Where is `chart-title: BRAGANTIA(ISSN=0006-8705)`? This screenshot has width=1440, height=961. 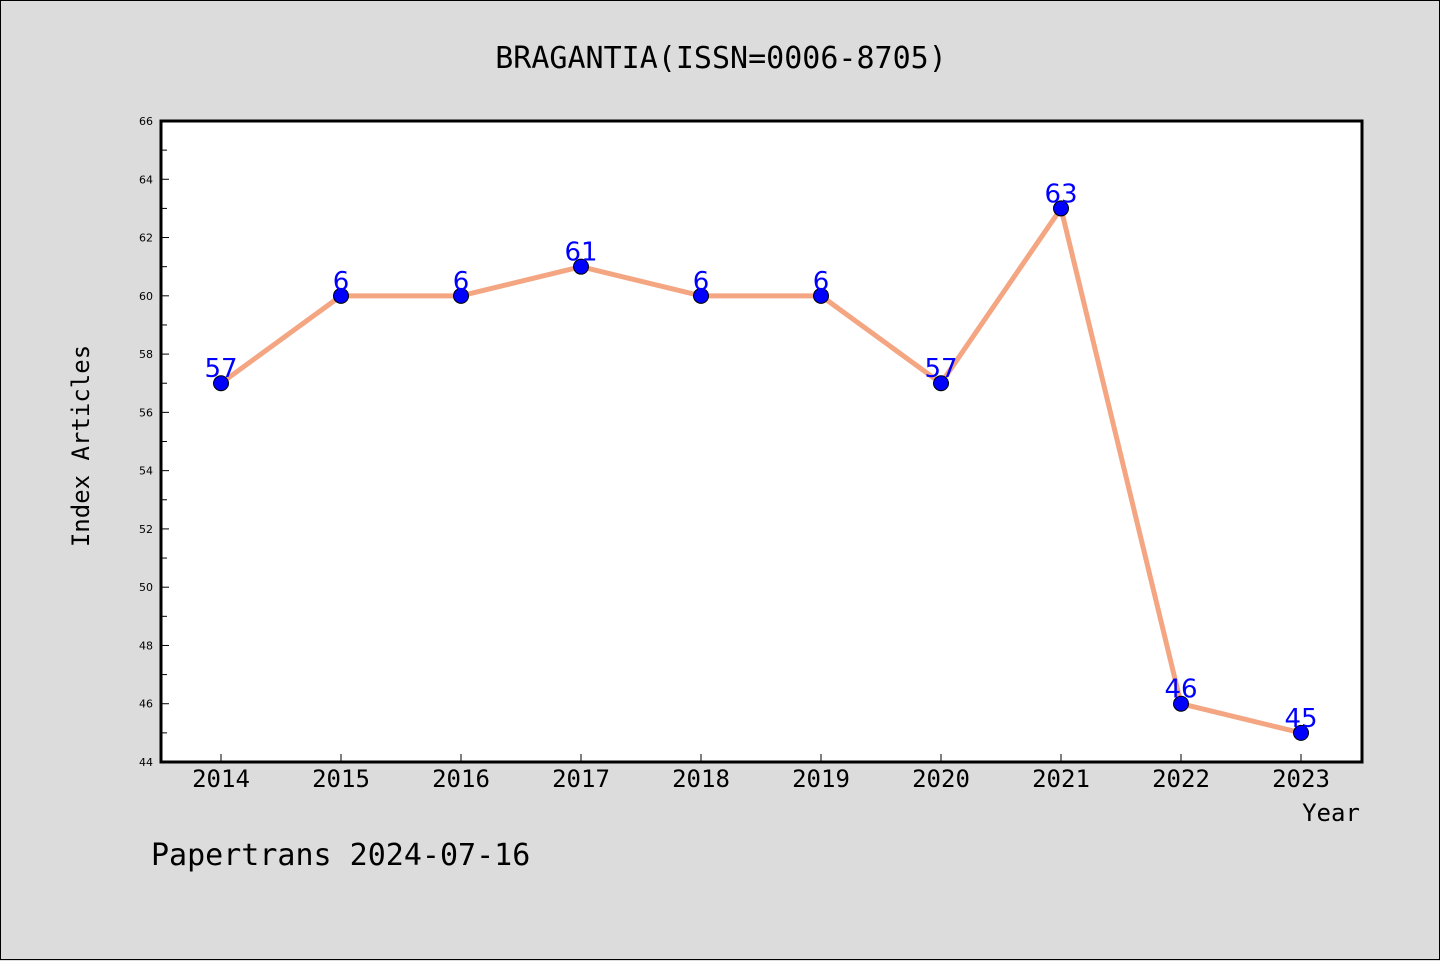
chart-title: BRAGANTIA(ISSN=0006-8705) is located at coordinates (721, 58).